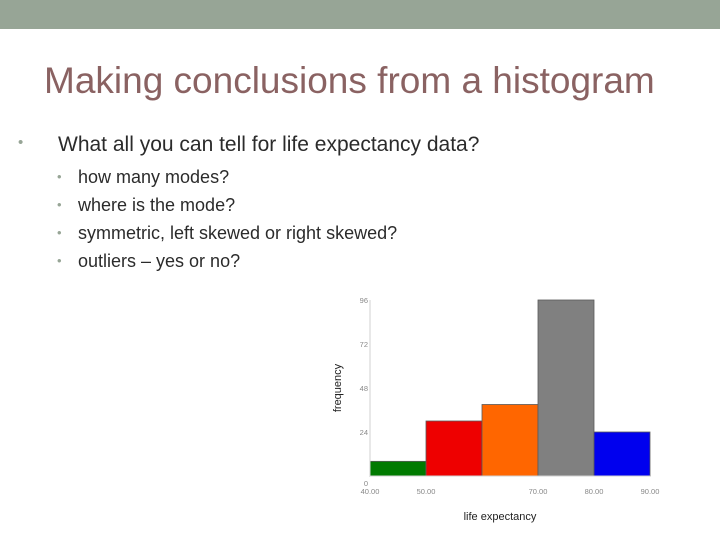 Image resolution: width=720 pixels, height=540 pixels. Describe the element at coordinates (650, 491) in the screenshot. I see `x-tick-label: 90.00` at that location.